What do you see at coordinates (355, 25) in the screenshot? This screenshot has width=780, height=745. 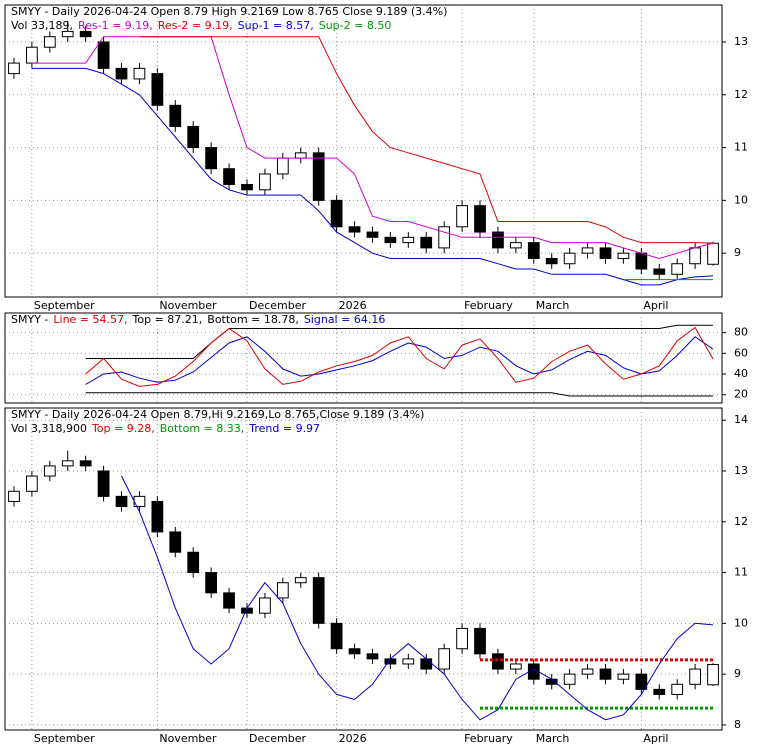 I see `header-item: Sup-2 = 8.50` at bounding box center [355, 25].